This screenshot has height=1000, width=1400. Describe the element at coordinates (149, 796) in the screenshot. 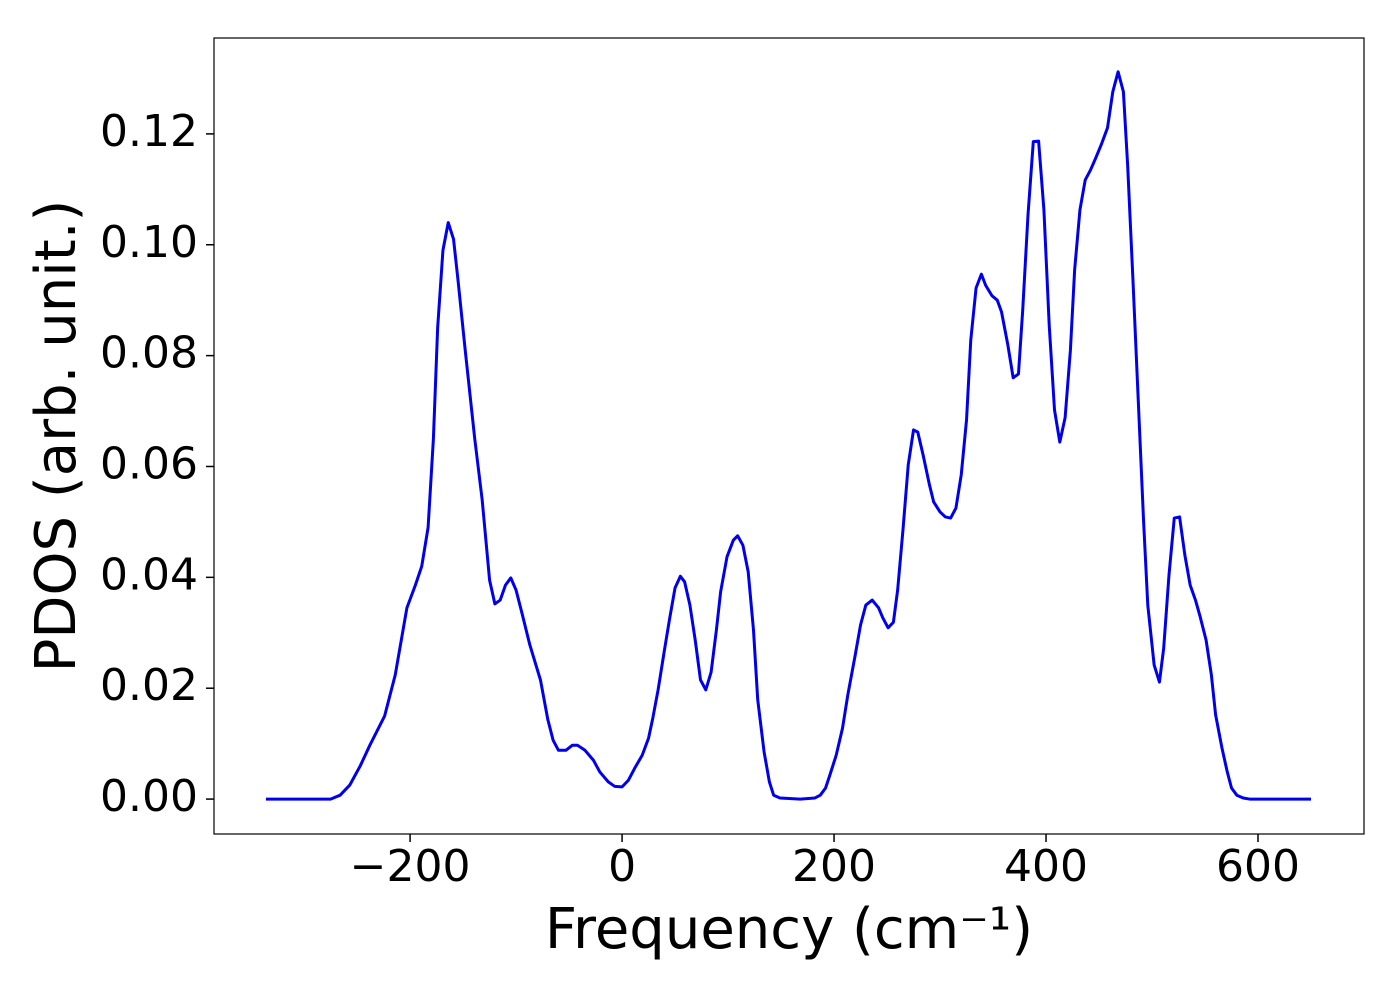

I see `y-tick-label: 0.00` at that location.